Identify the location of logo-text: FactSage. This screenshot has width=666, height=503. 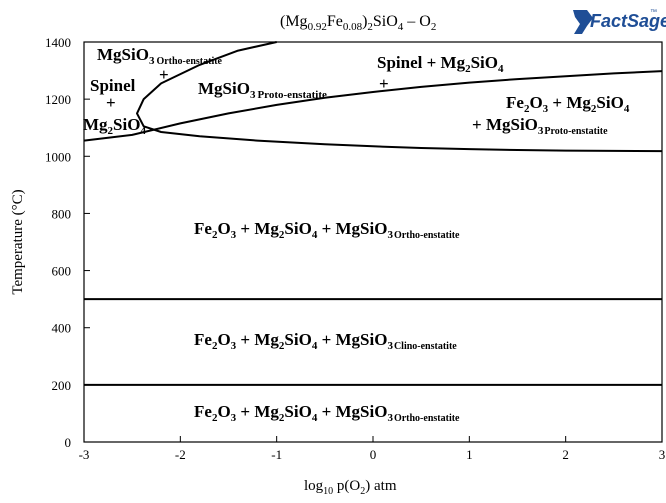
(628, 21).